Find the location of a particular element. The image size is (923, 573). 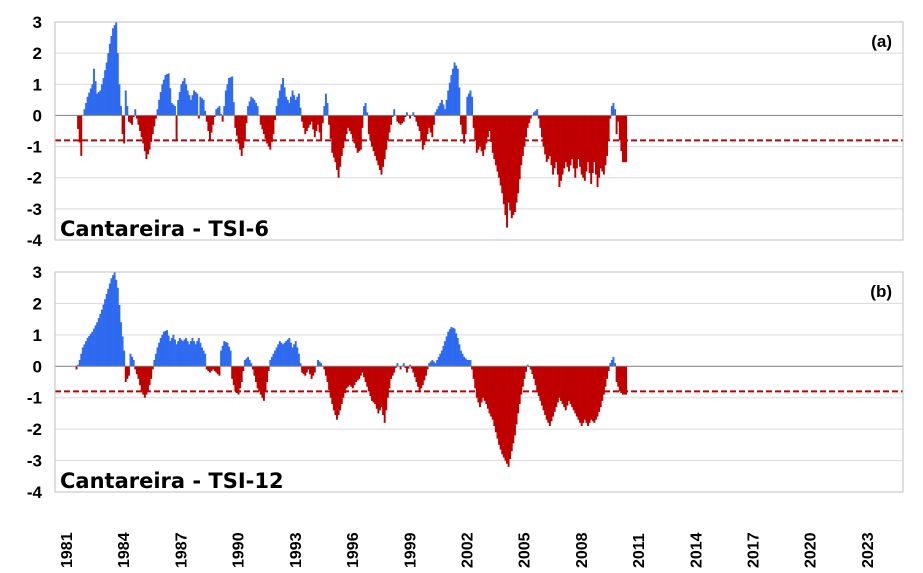

y-tick-label: 3 is located at coordinates (37, 272).